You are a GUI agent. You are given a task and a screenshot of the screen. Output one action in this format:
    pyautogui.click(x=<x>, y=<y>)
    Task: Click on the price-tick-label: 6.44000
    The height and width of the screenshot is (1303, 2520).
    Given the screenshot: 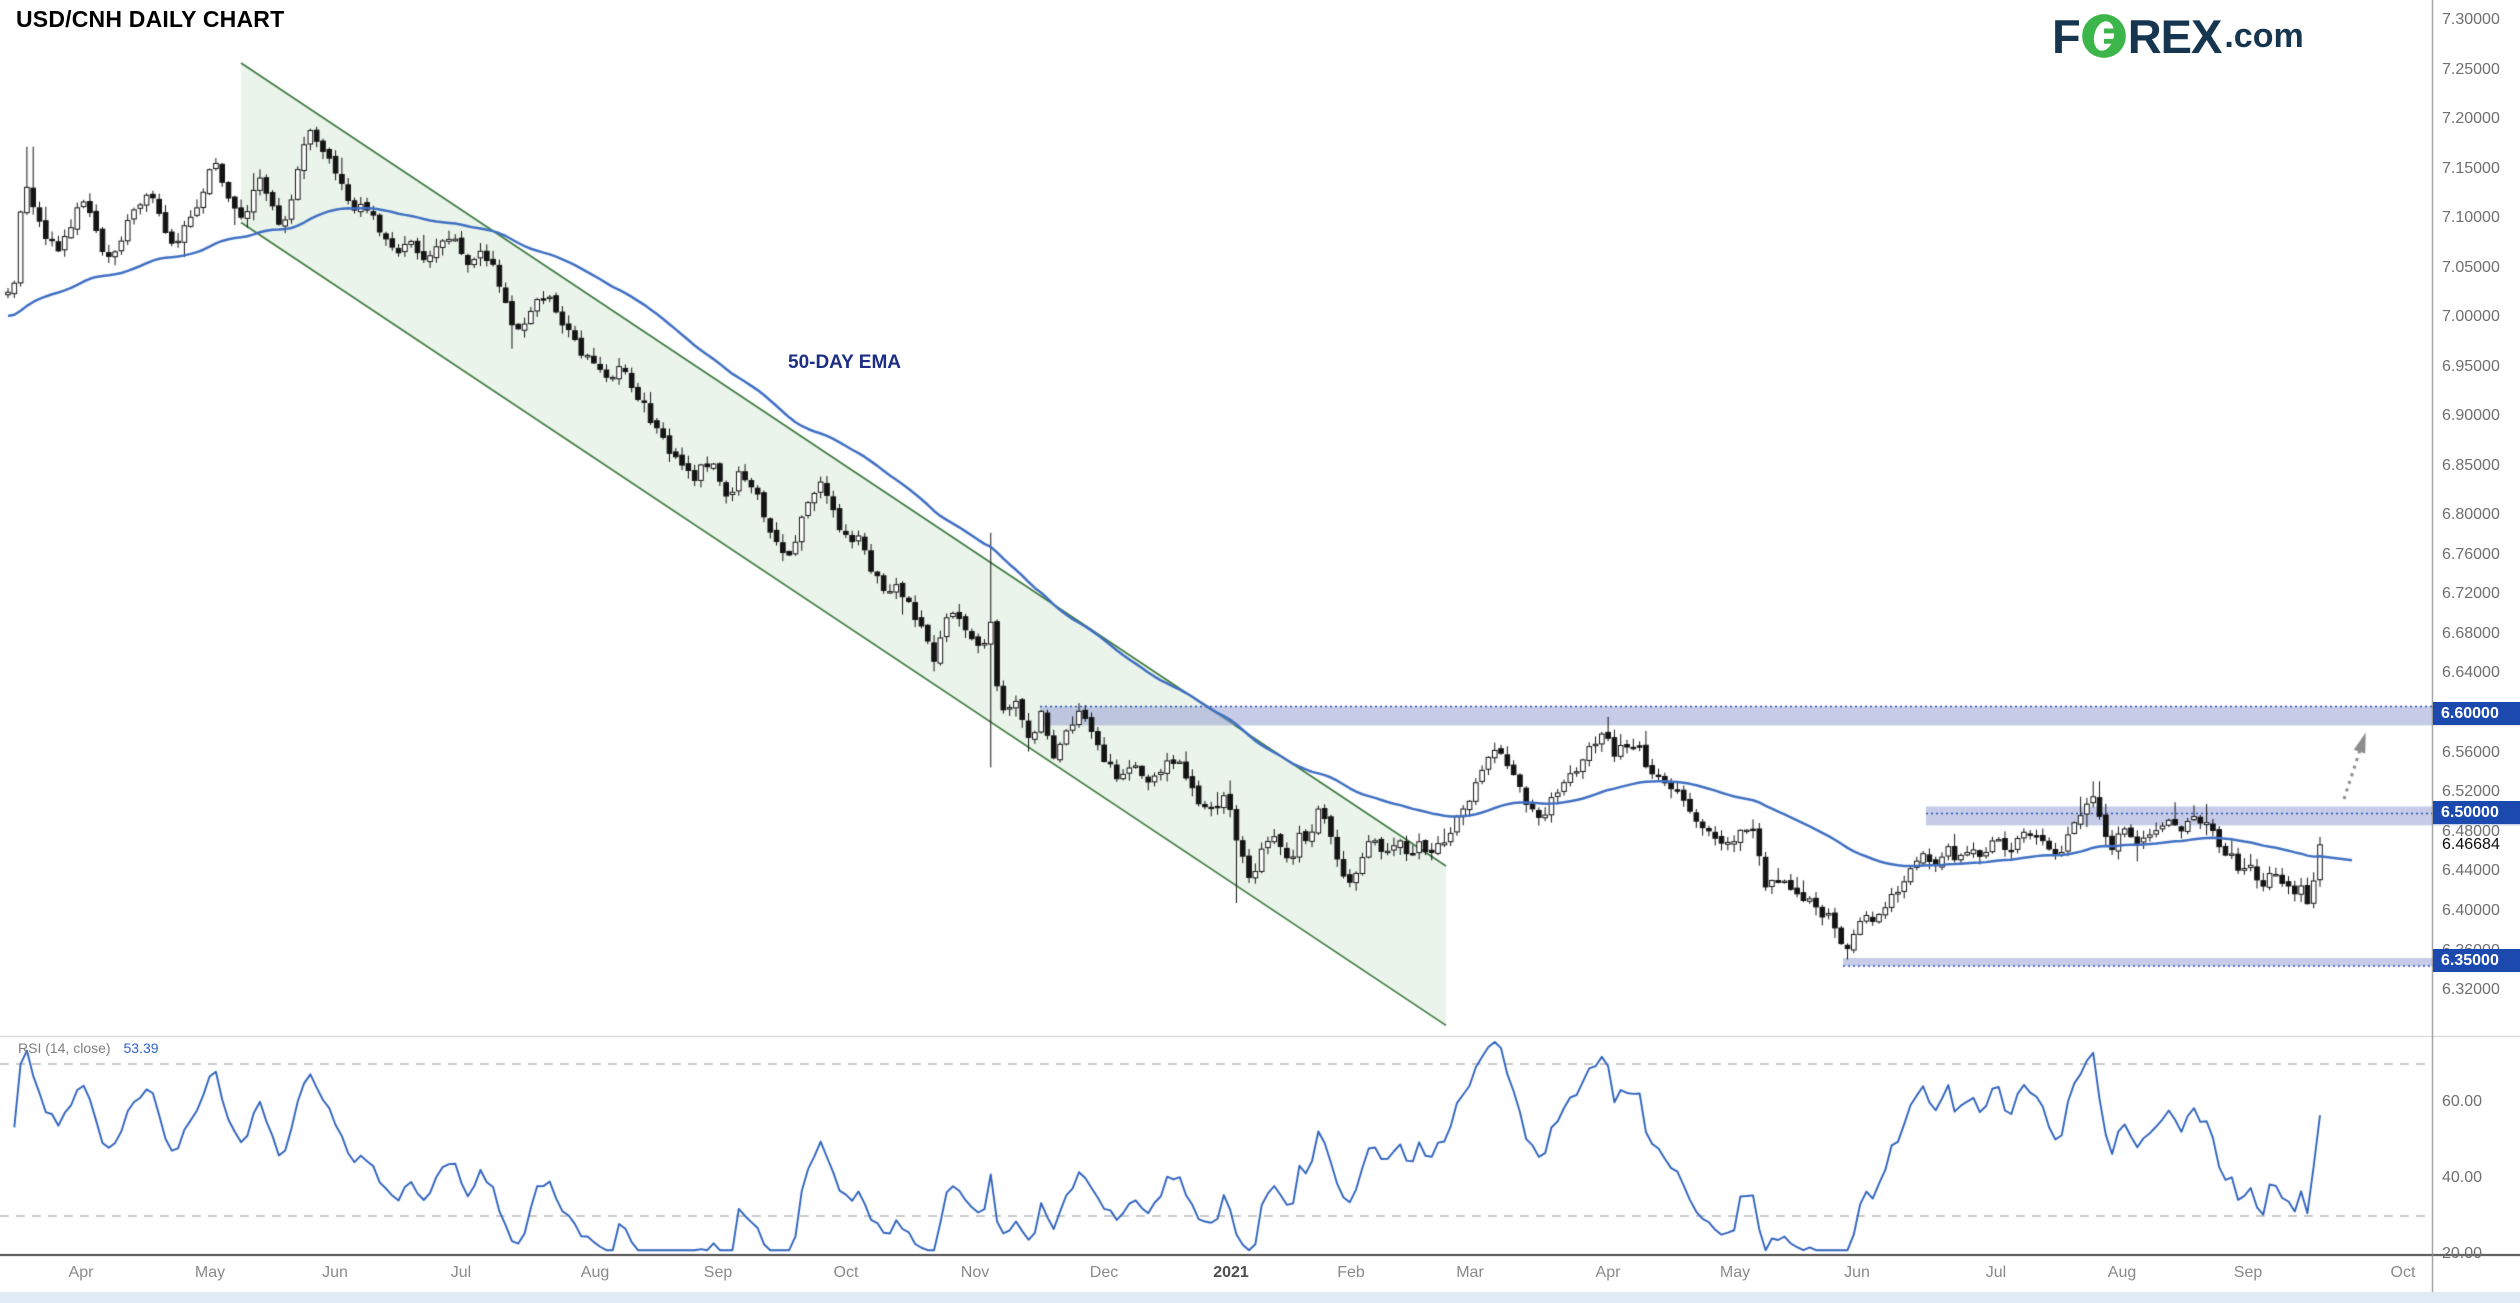 What is the action you would take?
    pyautogui.click(x=2471, y=871)
    